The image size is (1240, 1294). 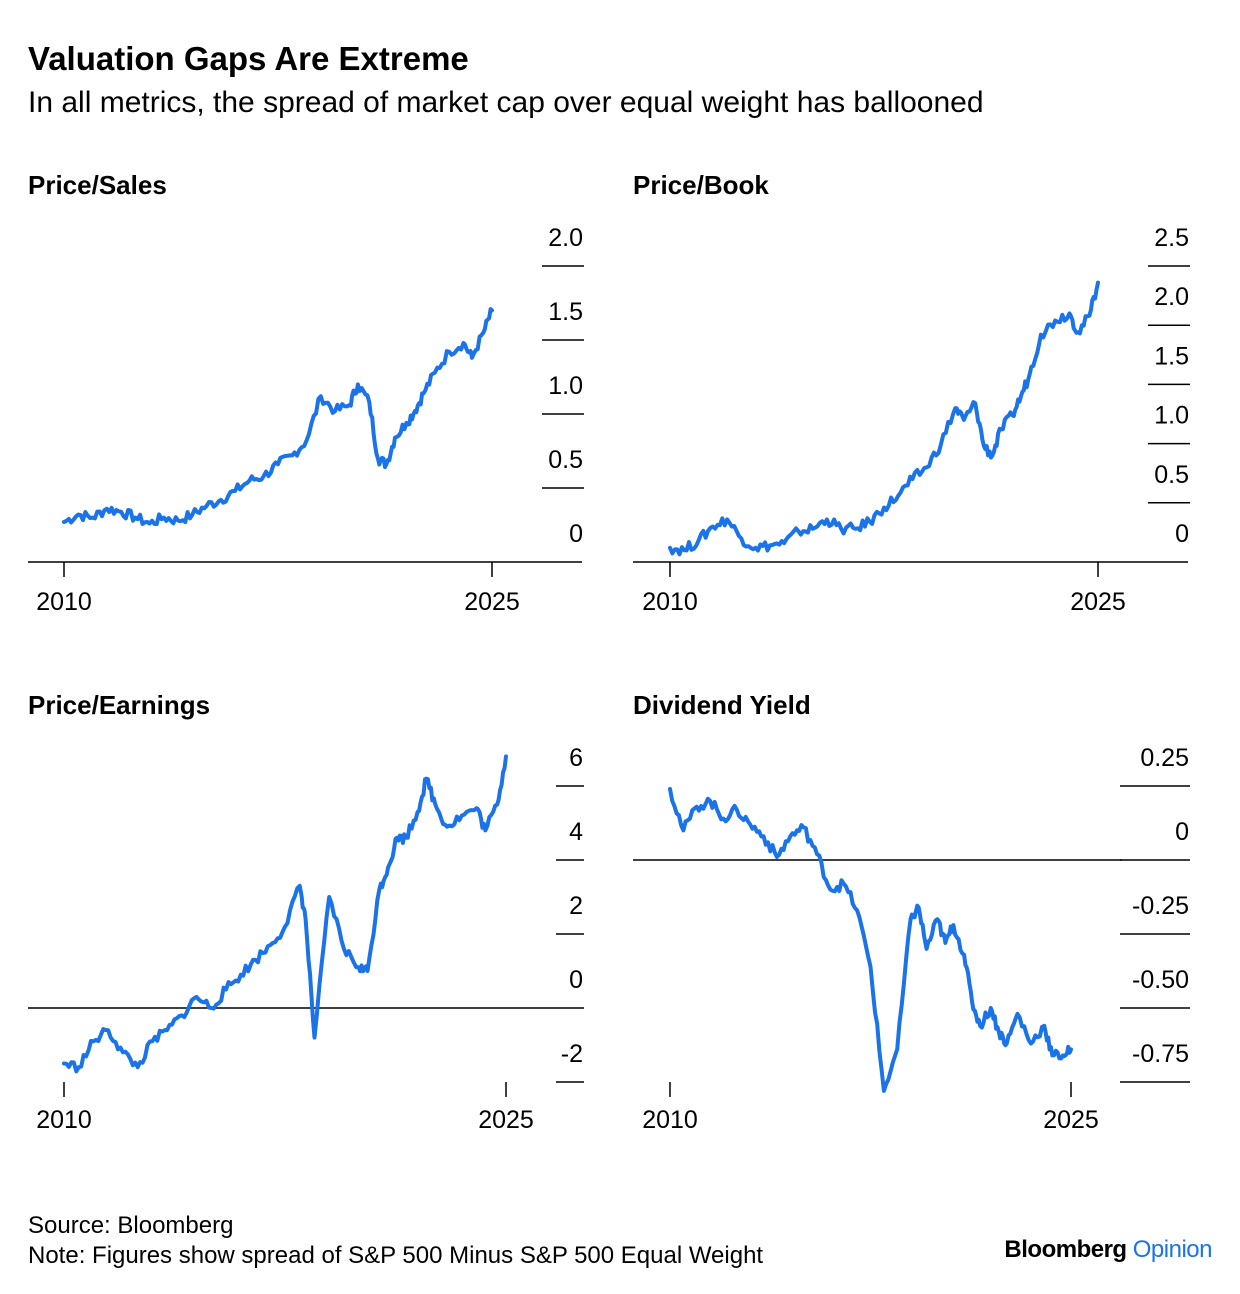 What do you see at coordinates (576, 832) in the screenshot?
I see `y-tick-label: 4` at bounding box center [576, 832].